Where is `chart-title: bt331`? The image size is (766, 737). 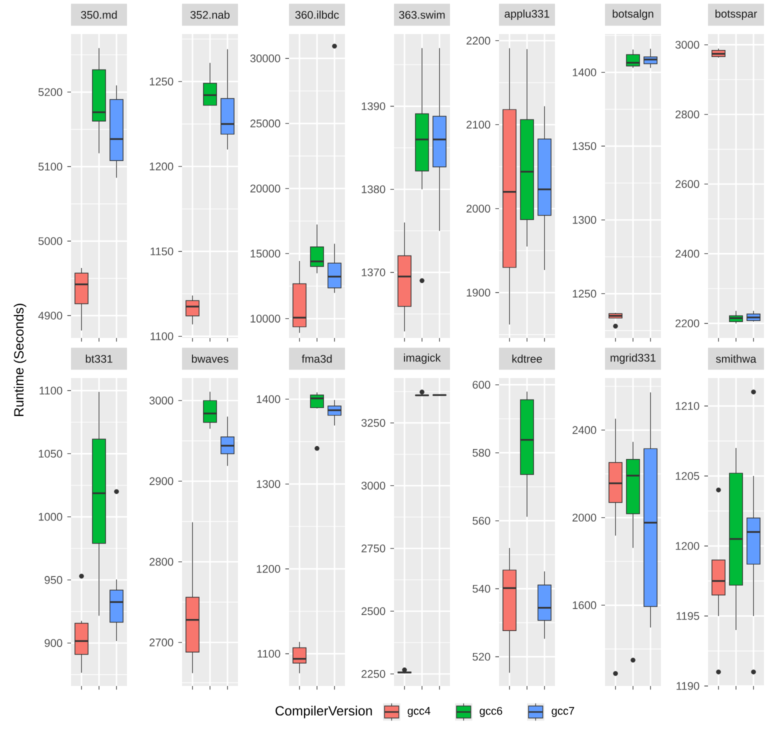 chart-title: bt331 is located at coordinates (99, 358).